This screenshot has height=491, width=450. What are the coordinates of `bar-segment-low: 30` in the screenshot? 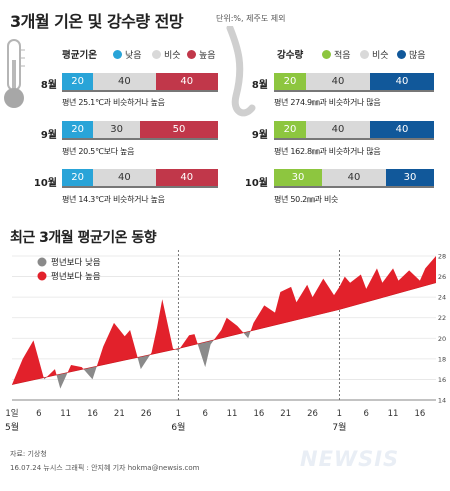 It's located at (298, 177).